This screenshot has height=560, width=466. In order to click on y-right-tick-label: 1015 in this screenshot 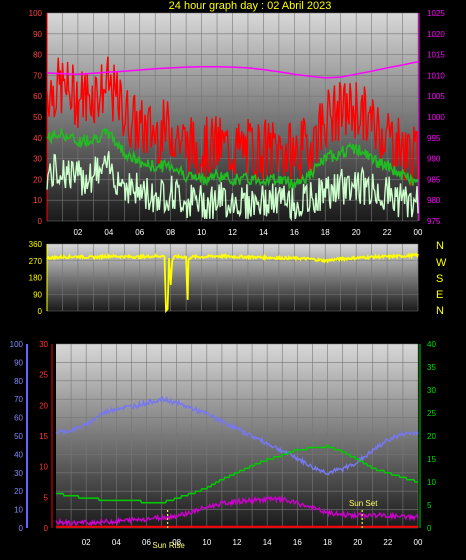, I will do `click(436, 55)`.